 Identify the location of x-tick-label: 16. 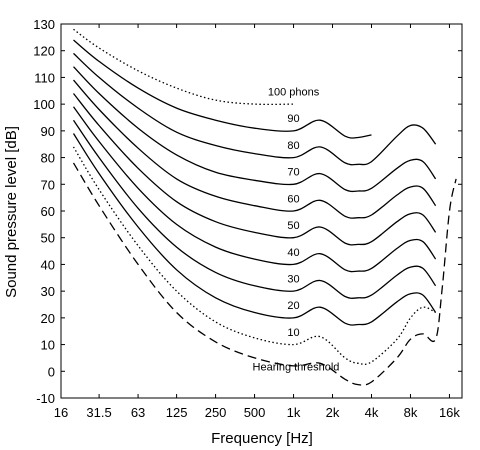
(61, 412).